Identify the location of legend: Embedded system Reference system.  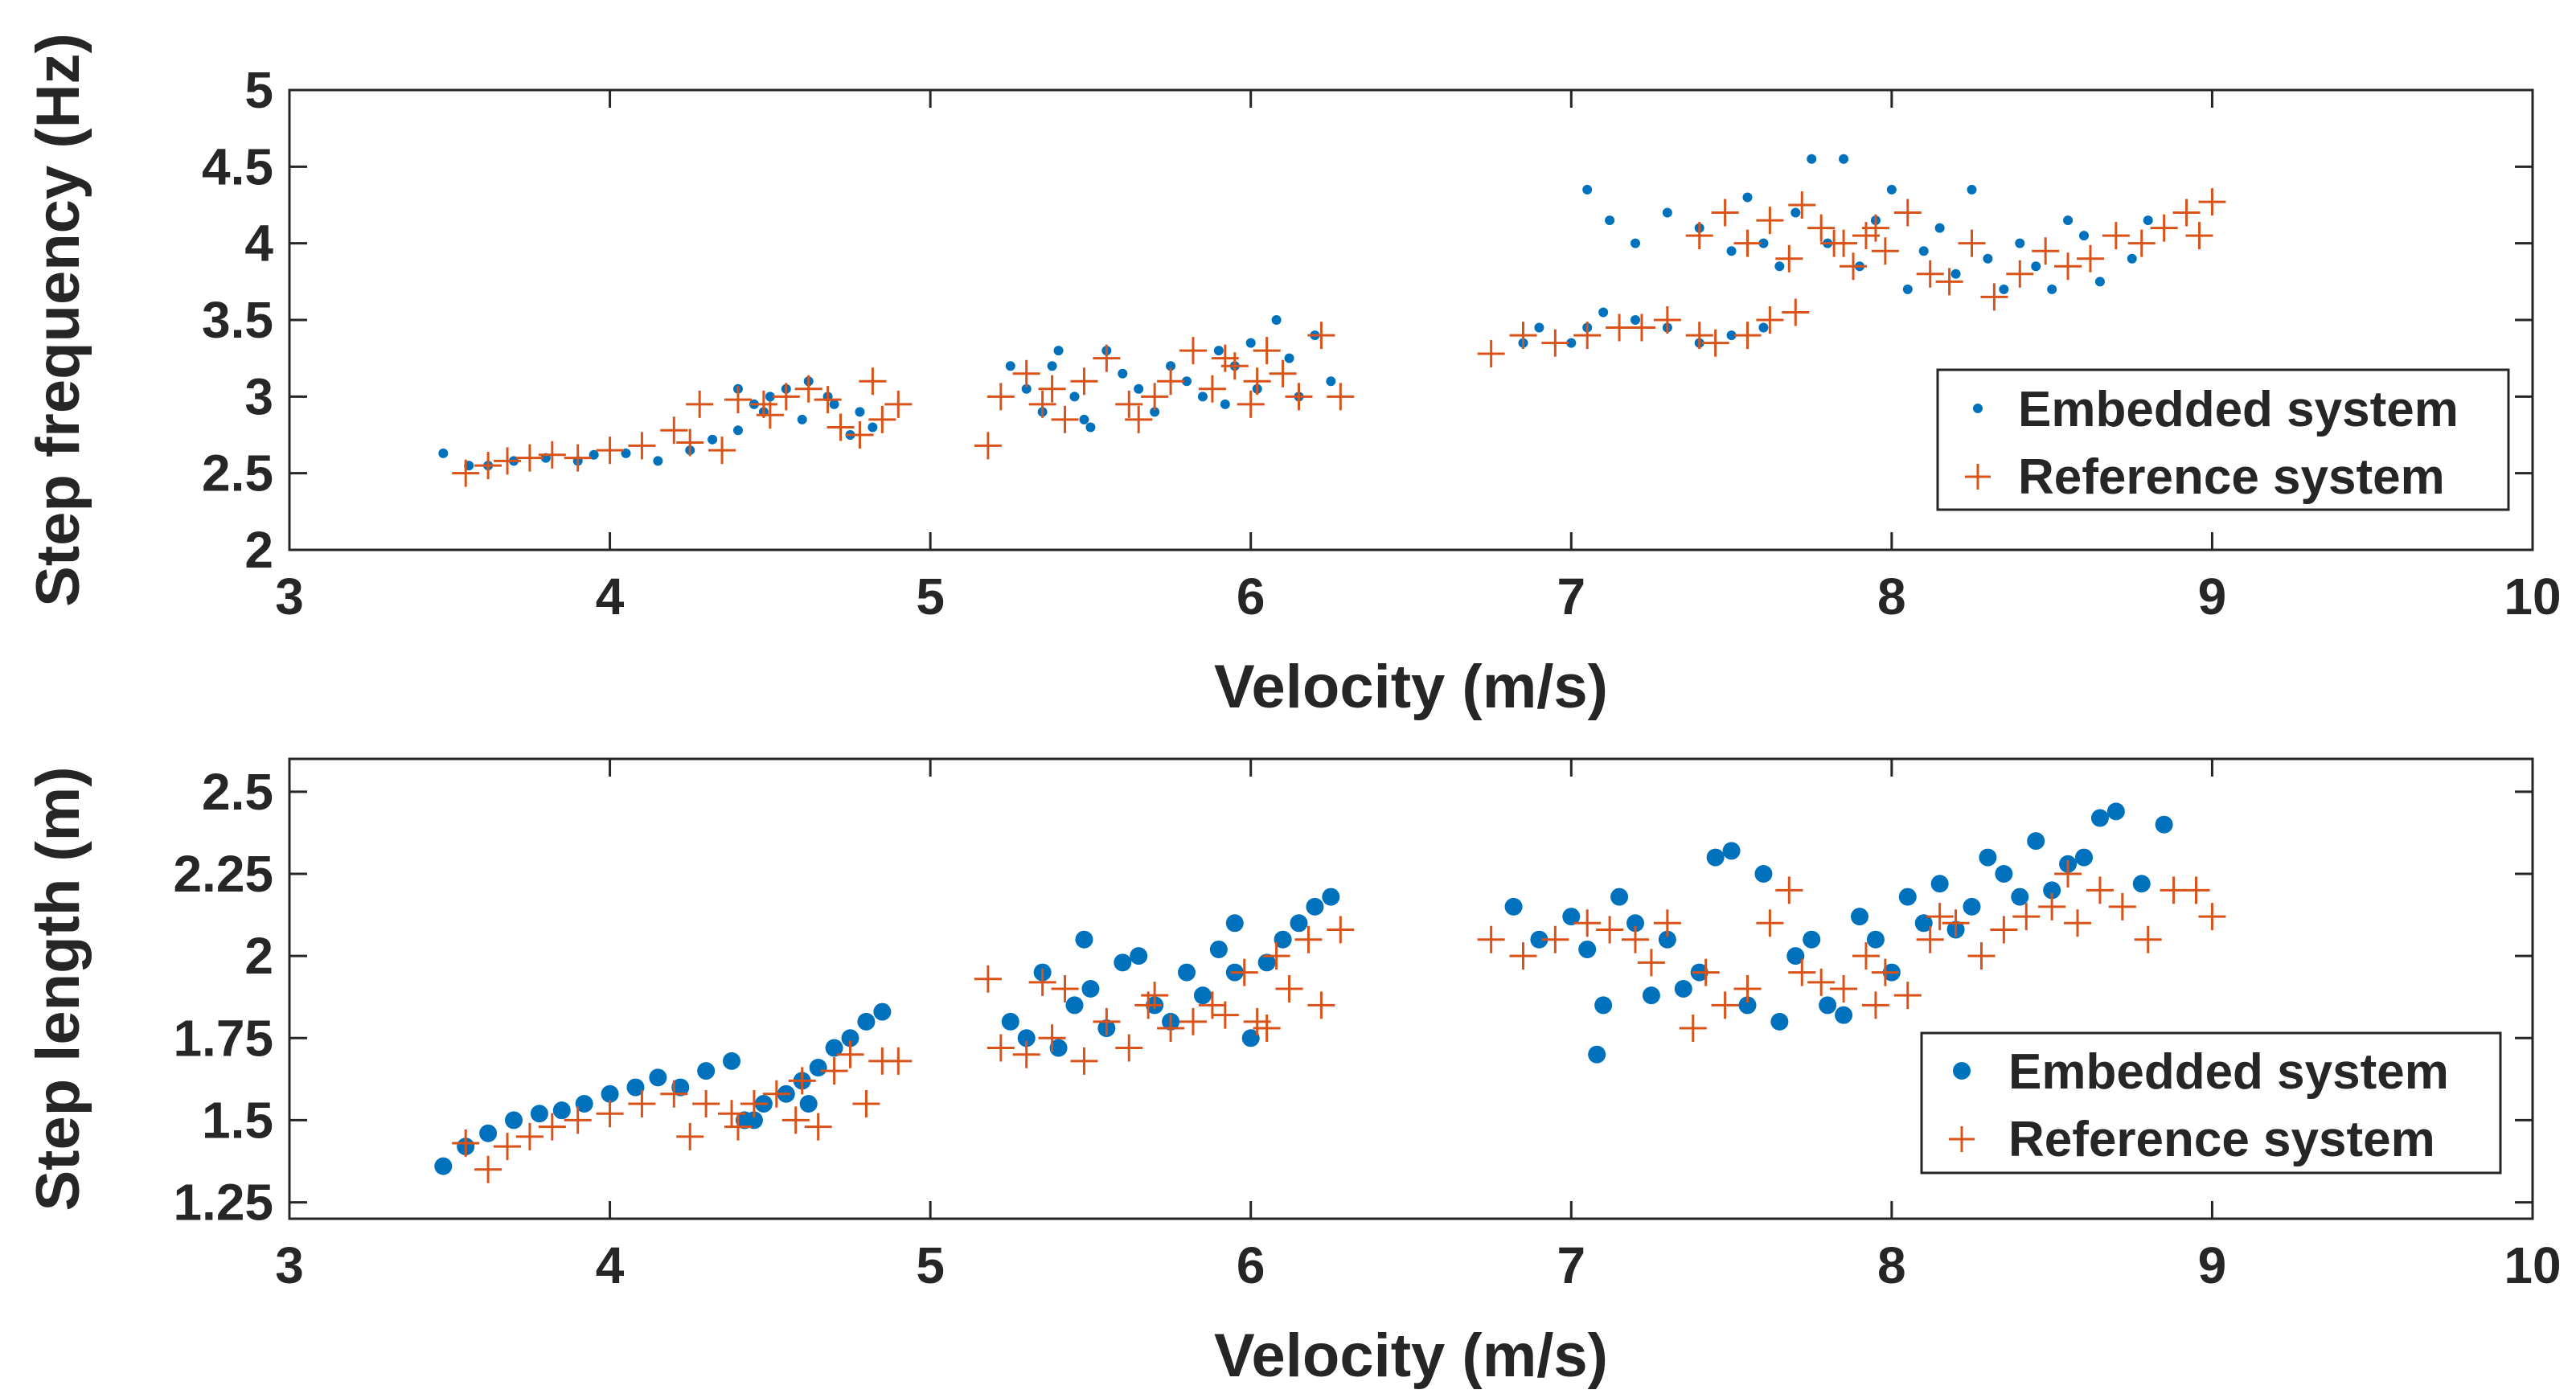
(2223, 439).